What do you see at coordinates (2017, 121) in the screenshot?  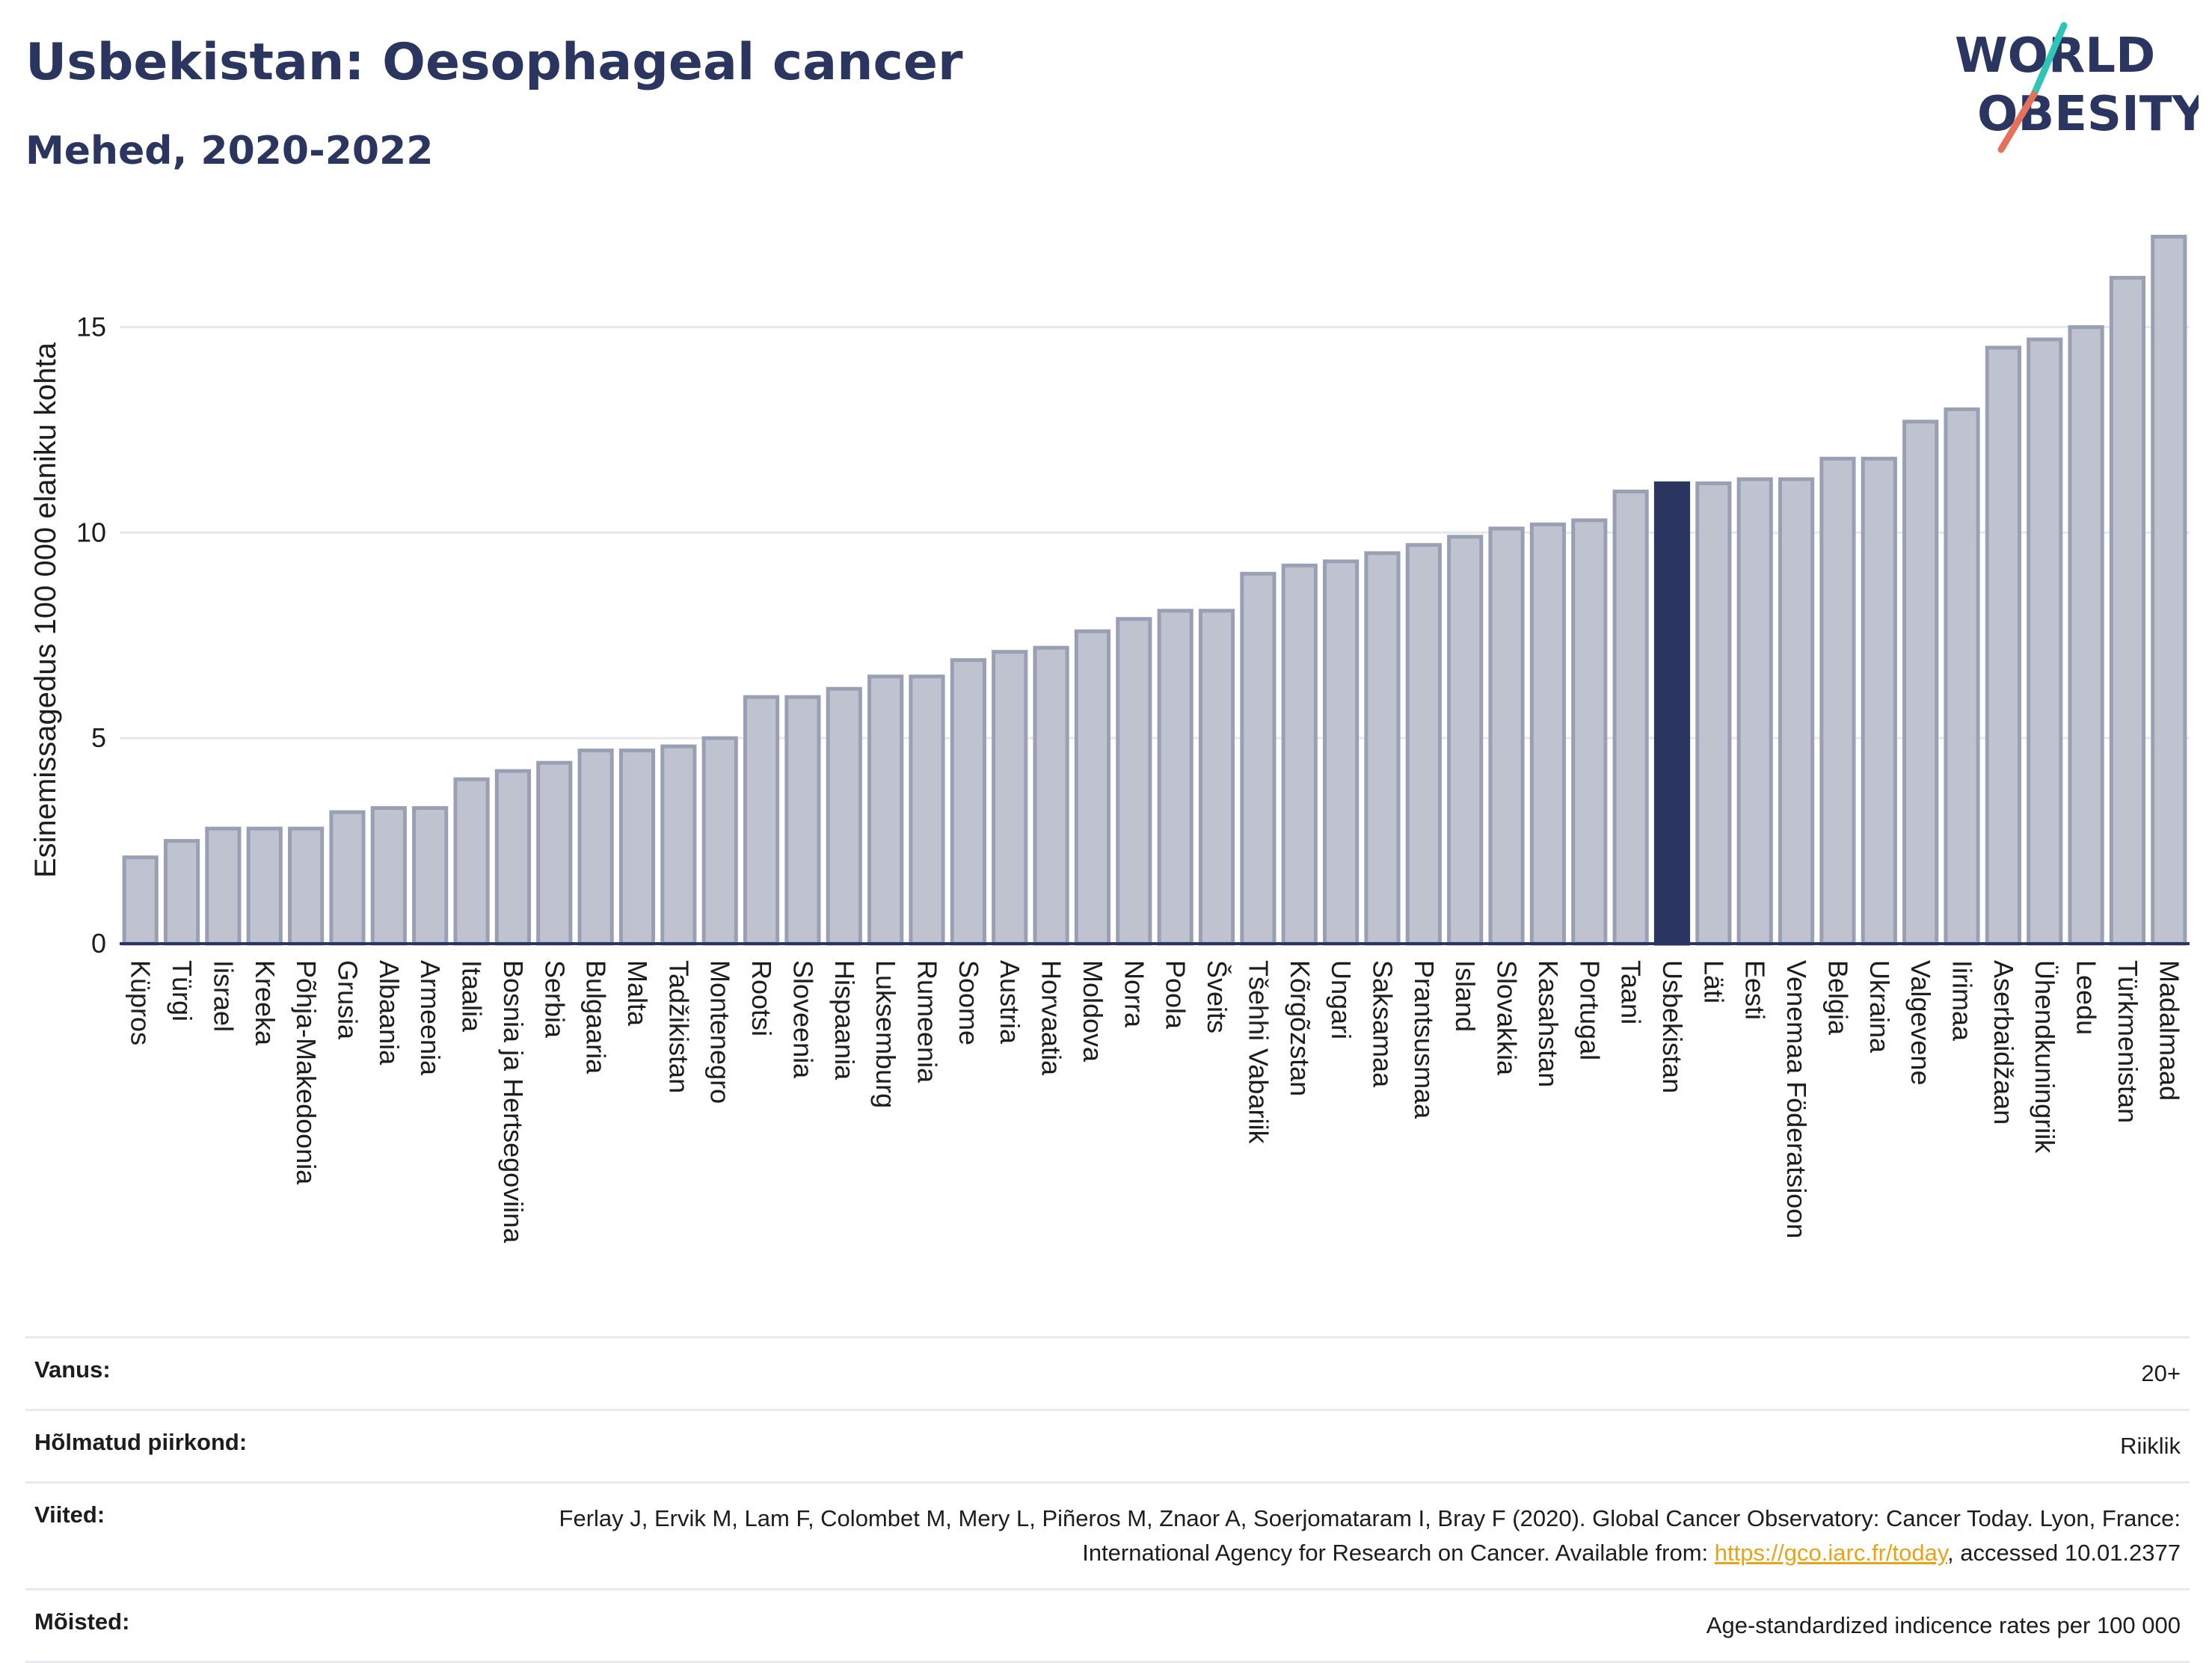 I see `logo-slash-coral` at bounding box center [2017, 121].